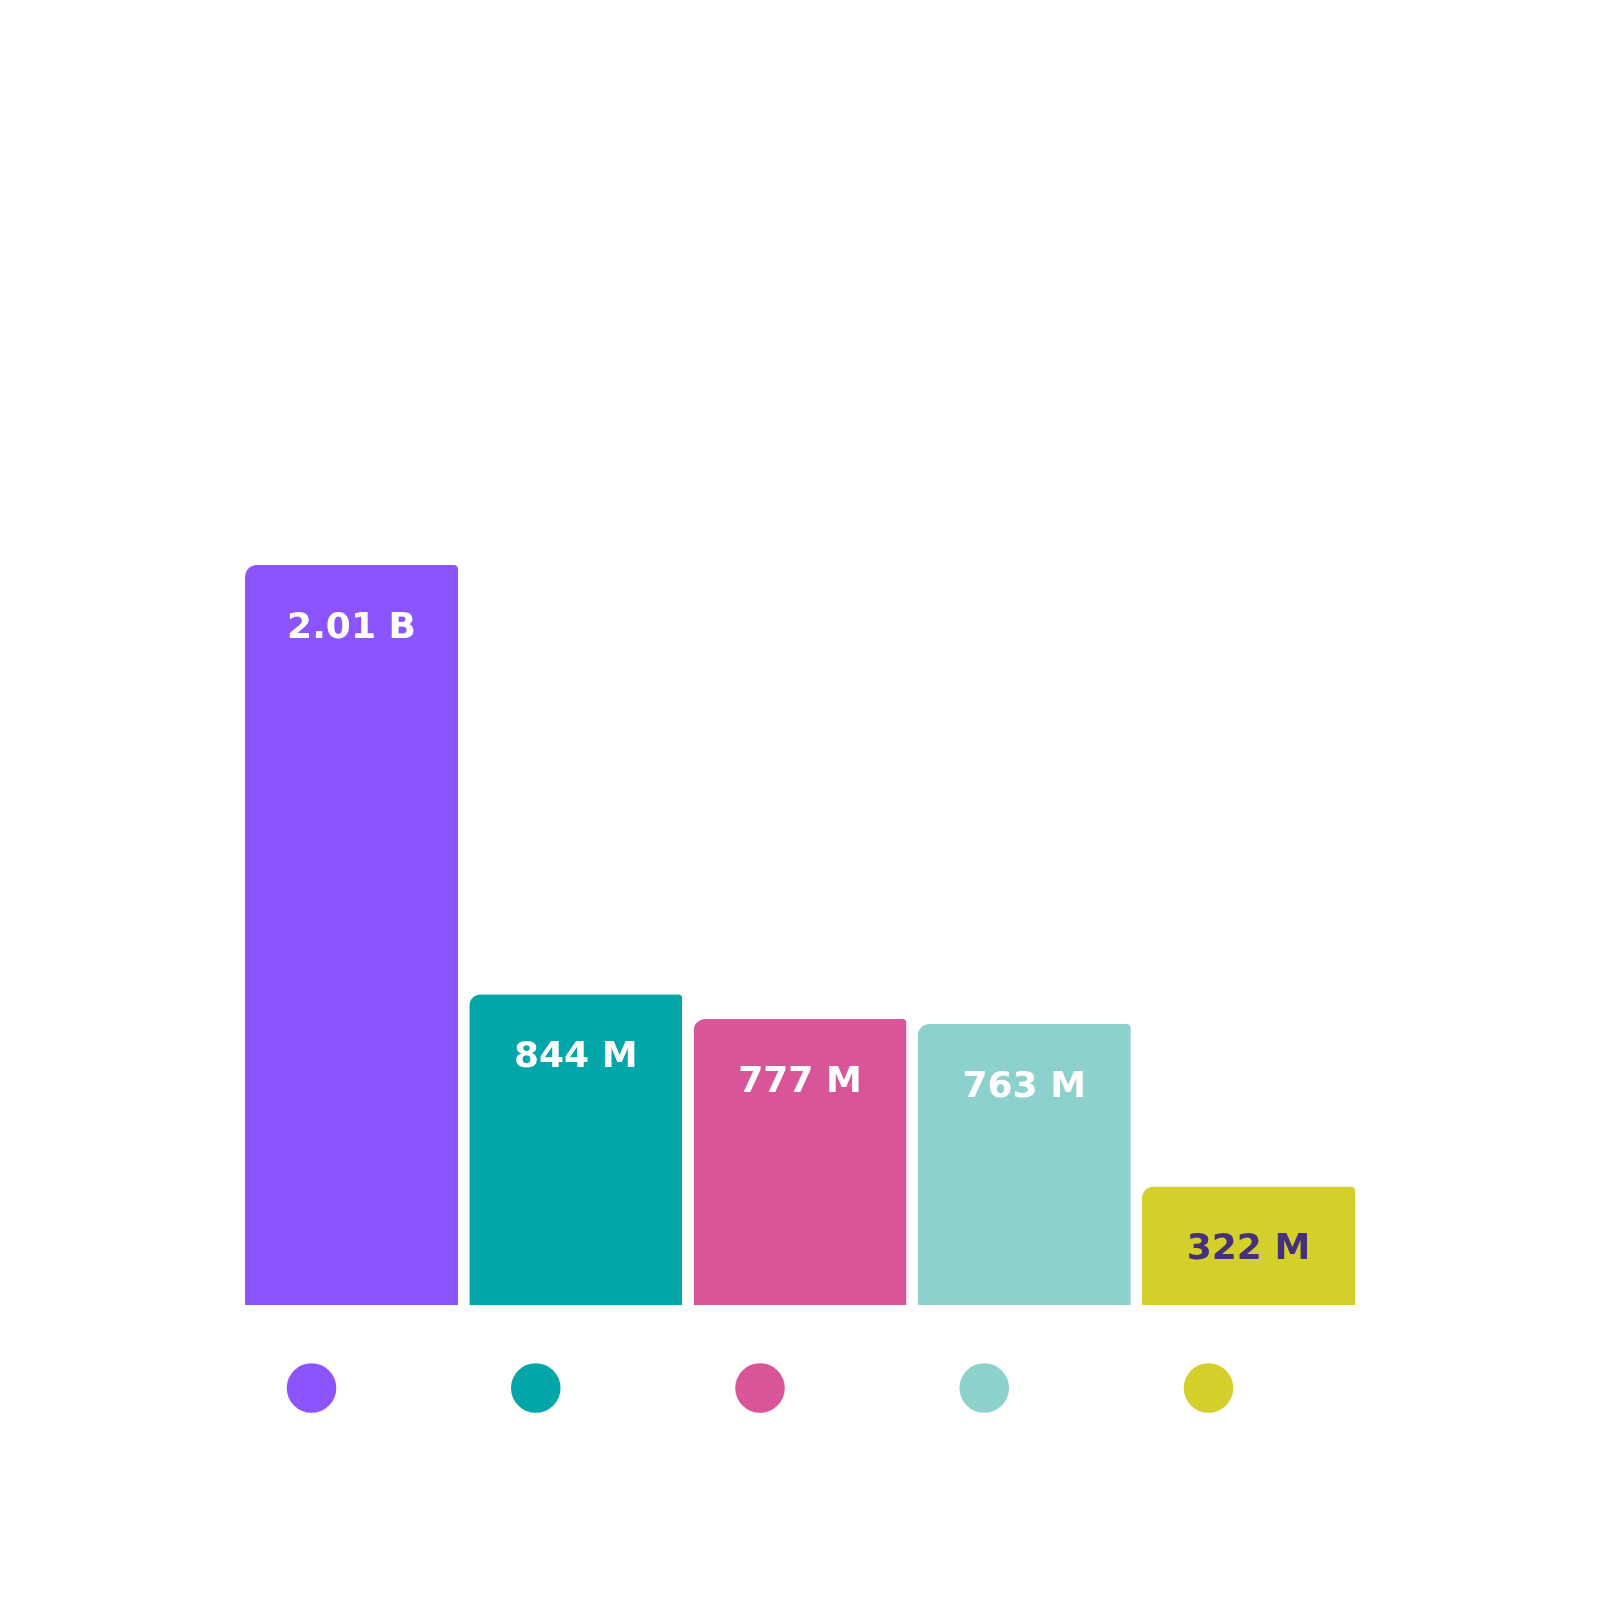 This screenshot has height=1620, width=1620. Describe the element at coordinates (800, 1079) in the screenshot. I see `data-label: 777 M` at that location.